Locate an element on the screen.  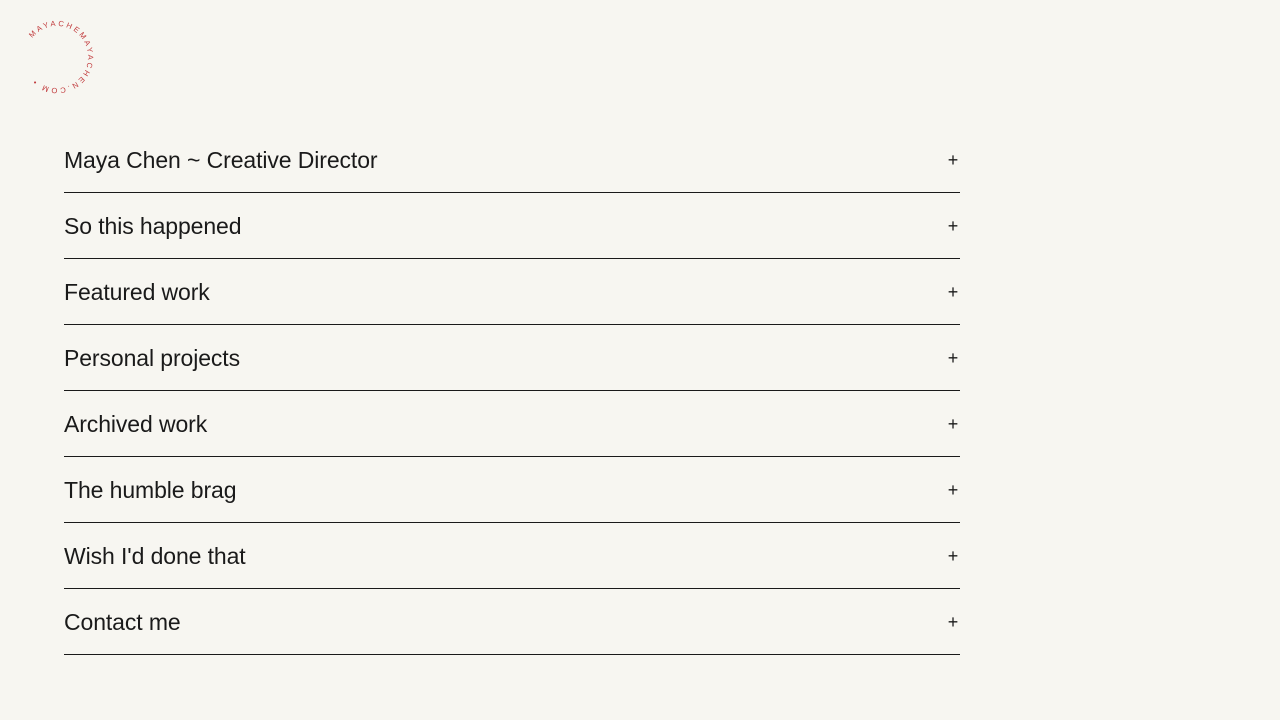
accordion-item-contact-me: Contact me + is located at coordinates (512, 622).